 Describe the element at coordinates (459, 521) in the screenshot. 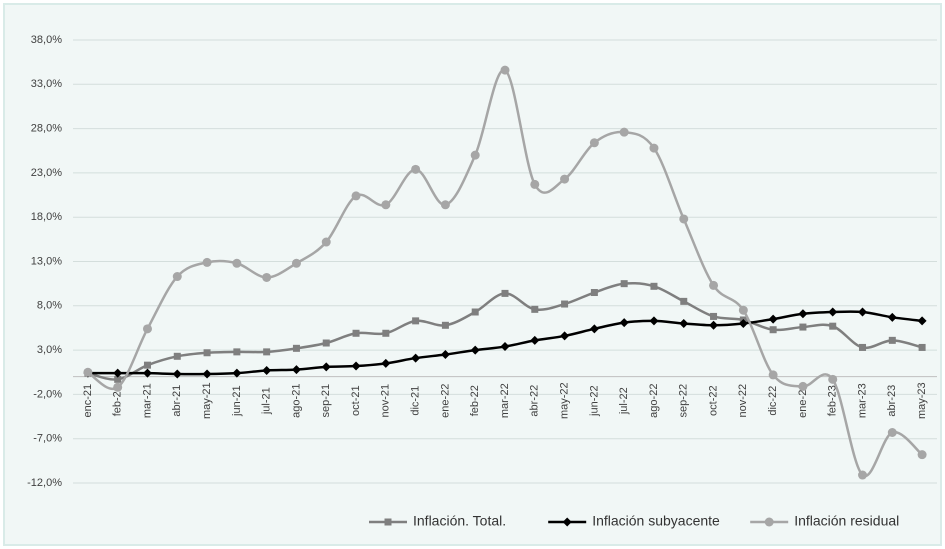

I see `legend-label: Inflación. Total.` at that location.